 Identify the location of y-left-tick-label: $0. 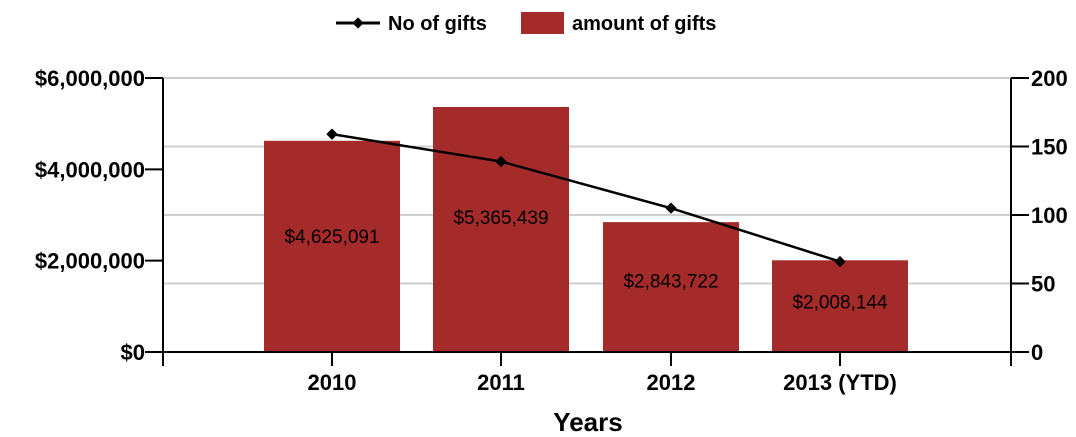
(133, 352).